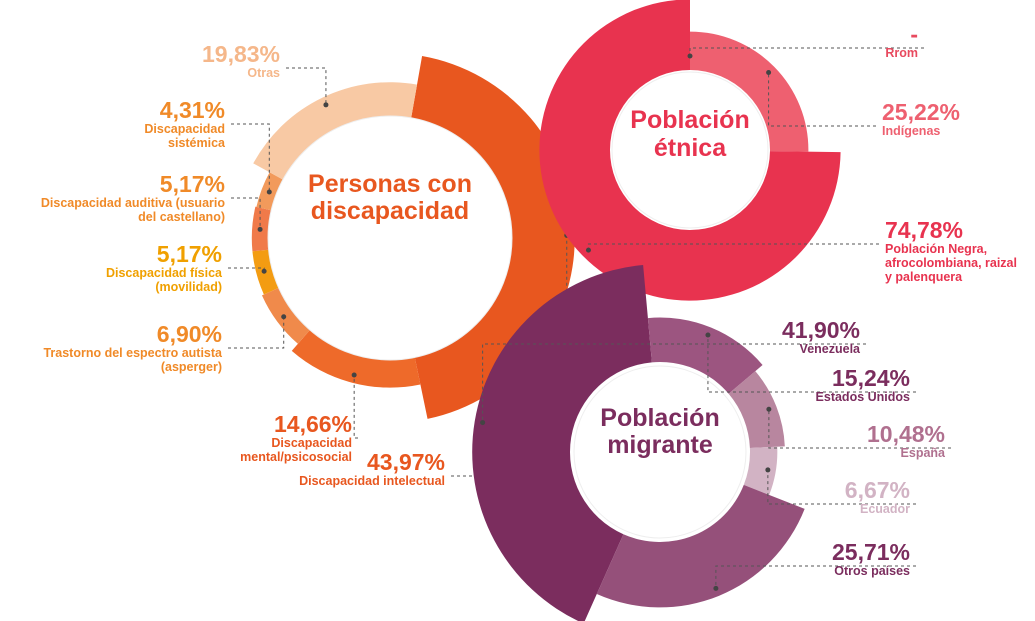  What do you see at coordinates (829, 349) in the screenshot?
I see `category-label: Venezuela` at bounding box center [829, 349].